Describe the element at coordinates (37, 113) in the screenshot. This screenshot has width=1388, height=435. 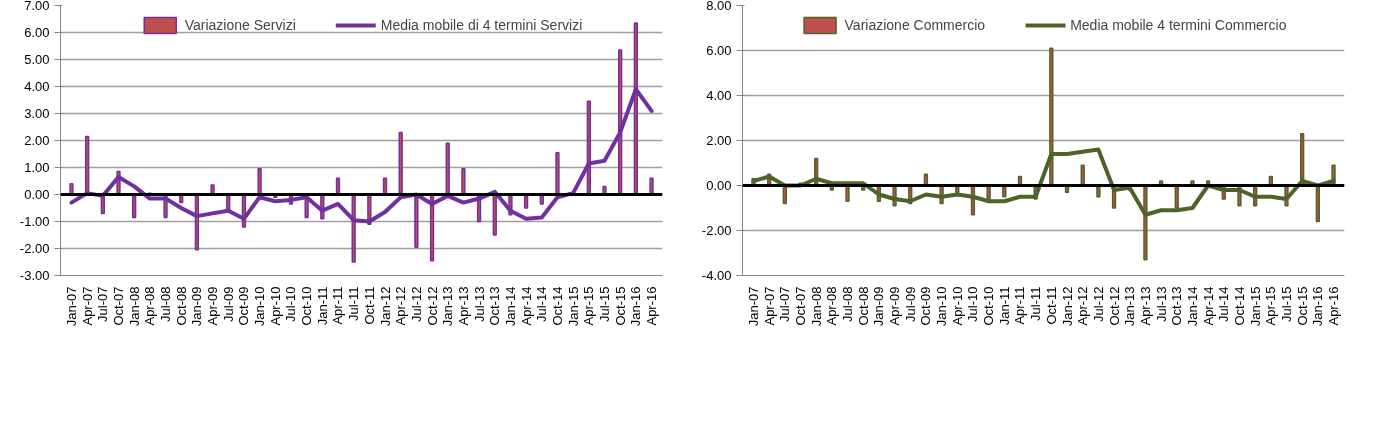
I see `y-tick-label: 3.00` at that location.